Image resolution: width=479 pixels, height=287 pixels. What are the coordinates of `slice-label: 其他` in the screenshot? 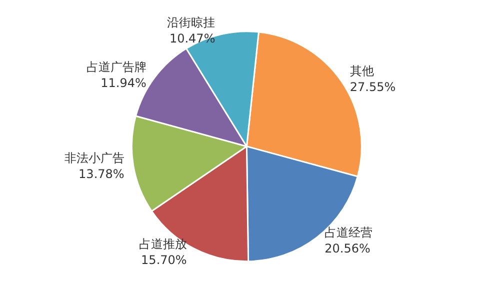 It's located at (362, 71).